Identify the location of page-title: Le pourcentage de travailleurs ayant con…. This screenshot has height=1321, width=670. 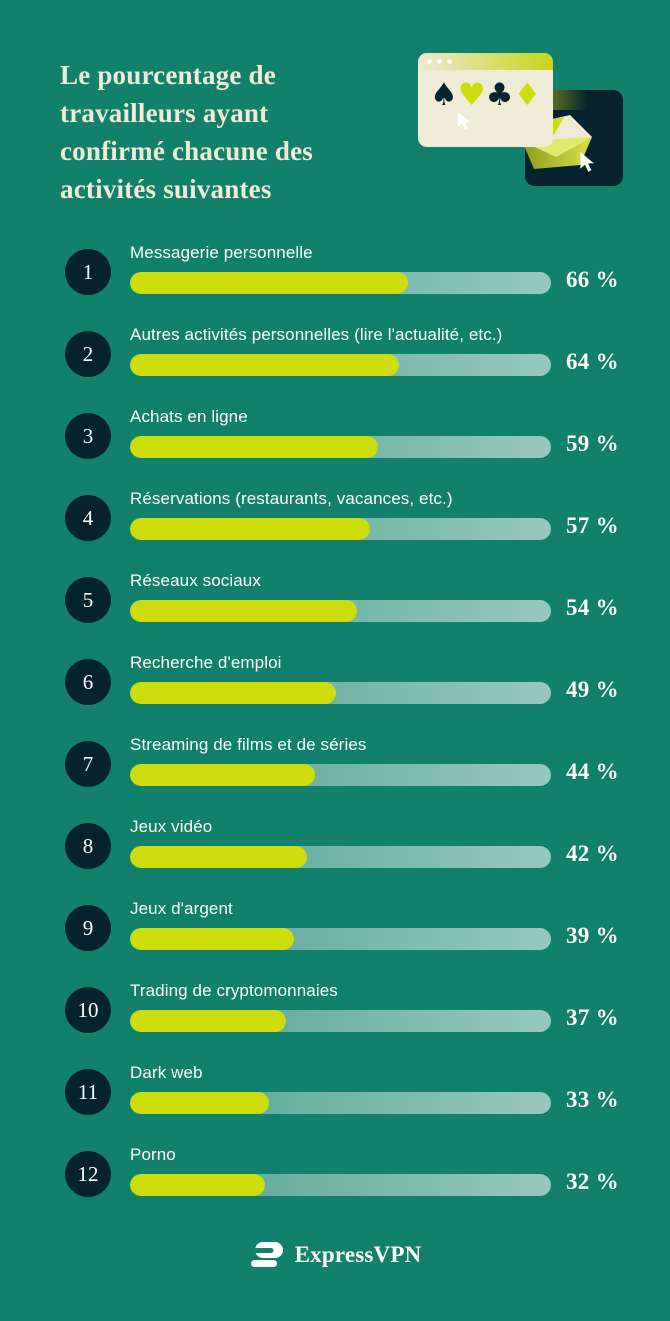
(186, 132).